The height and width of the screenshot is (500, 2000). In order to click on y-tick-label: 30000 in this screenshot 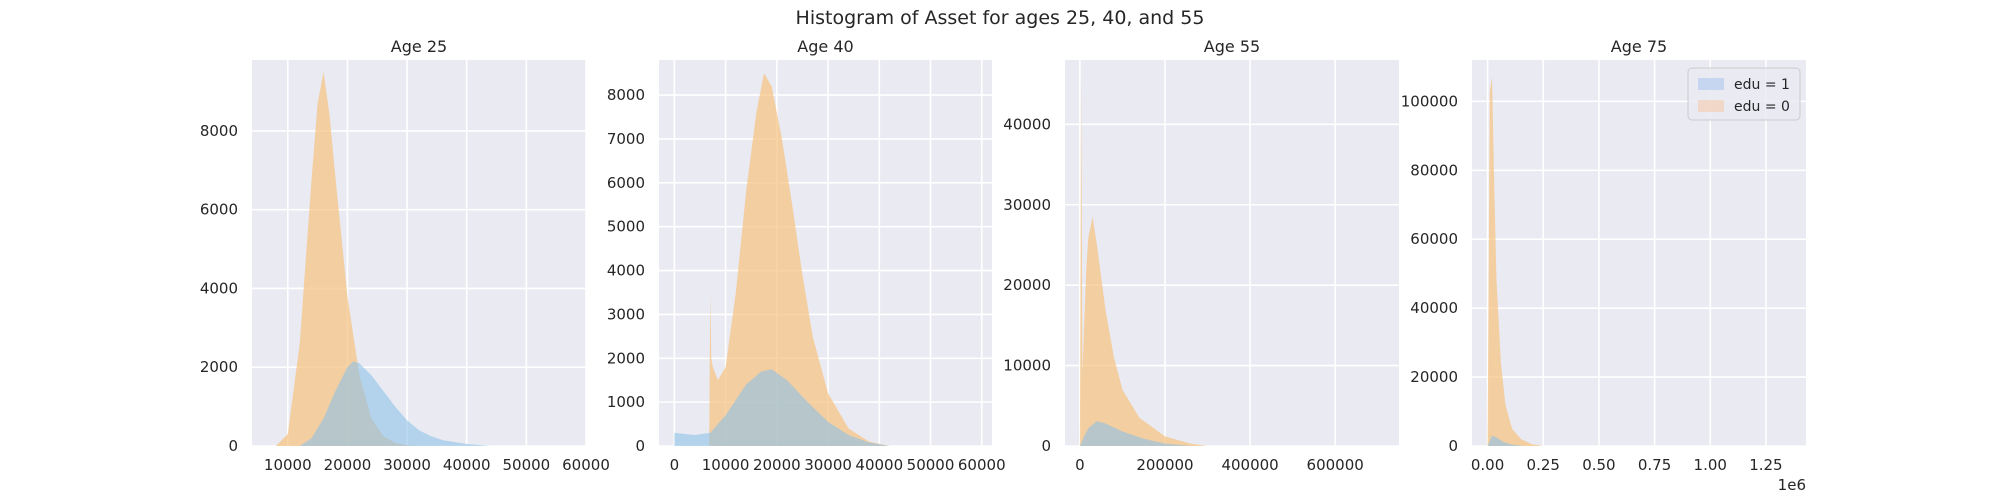, I will do `click(1027, 205)`.